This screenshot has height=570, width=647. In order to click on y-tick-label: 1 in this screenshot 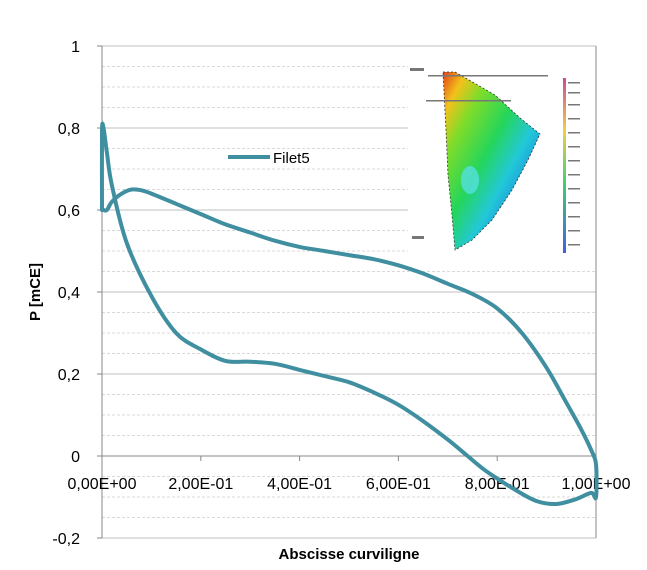, I will do `click(75, 47)`.